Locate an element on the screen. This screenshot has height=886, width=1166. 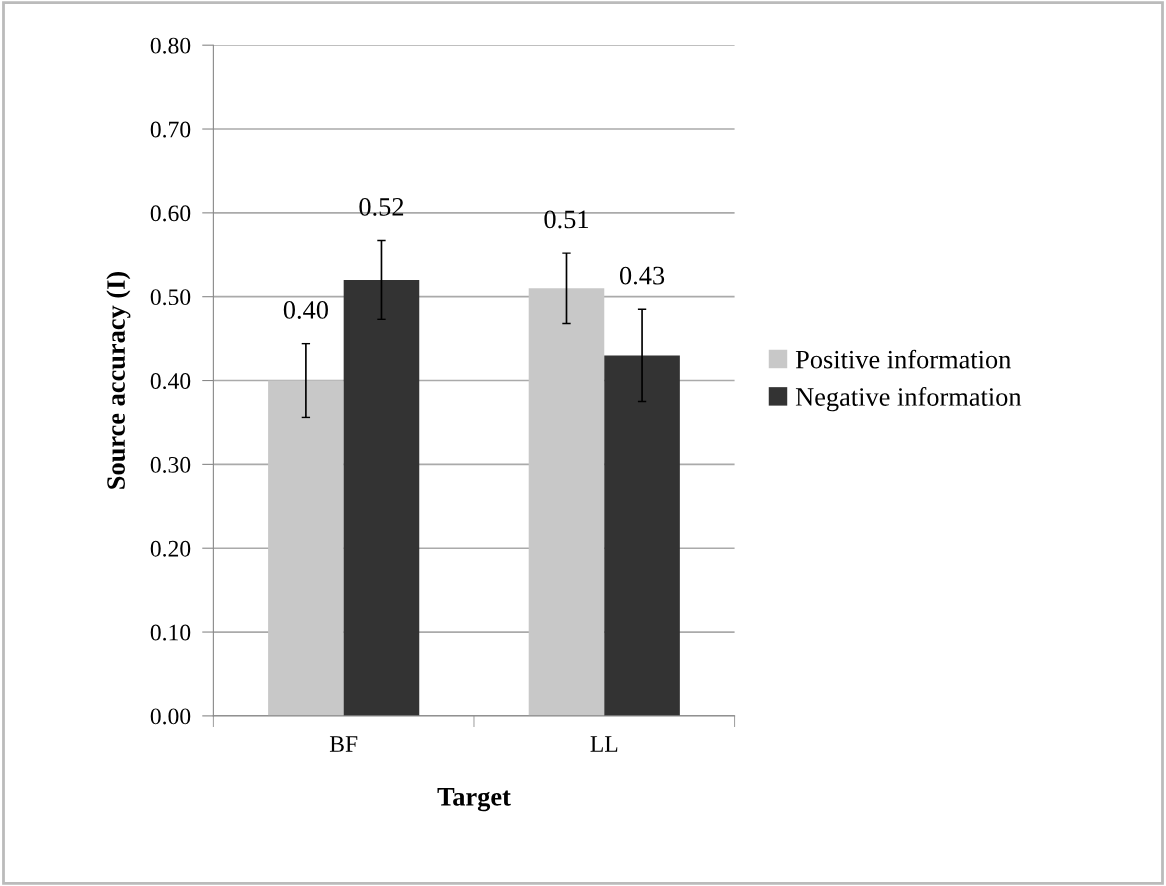
y-tick-label: 0.00 is located at coordinates (170, 716).